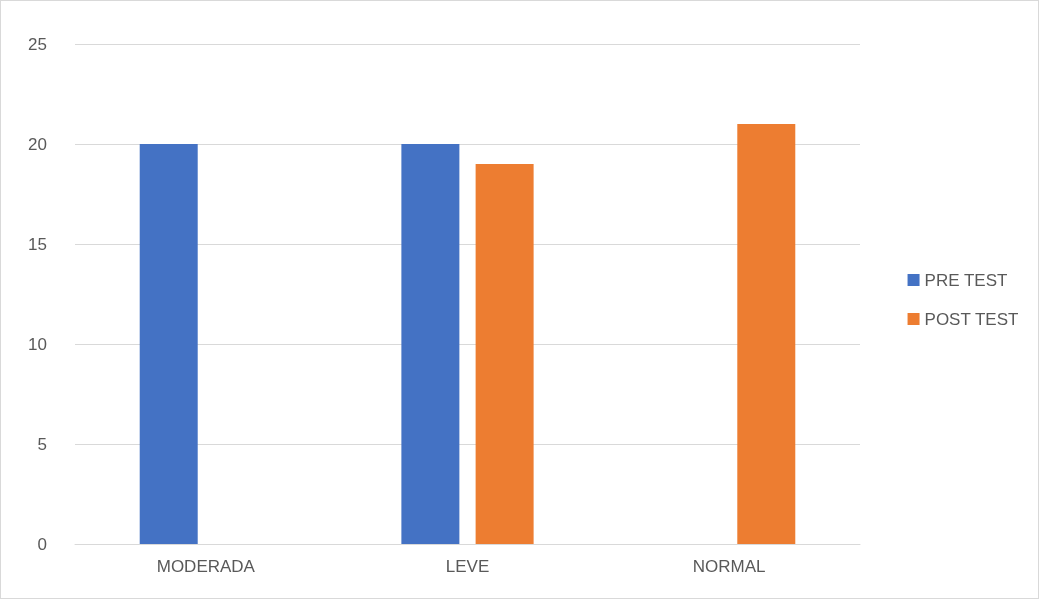  I want to click on x-tick-label: NORMAL, so click(729, 566).